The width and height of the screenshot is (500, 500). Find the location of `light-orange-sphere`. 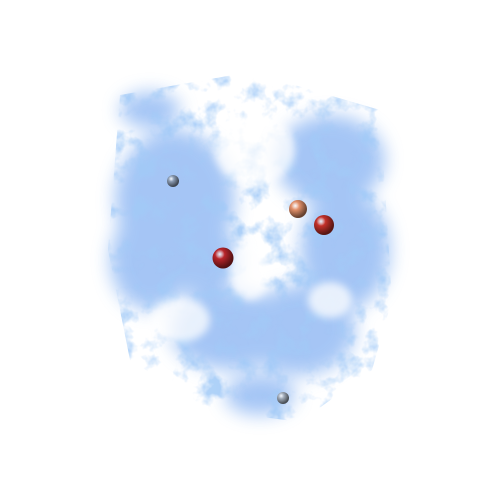

light-orange-sphere is located at coordinates (298, 209).